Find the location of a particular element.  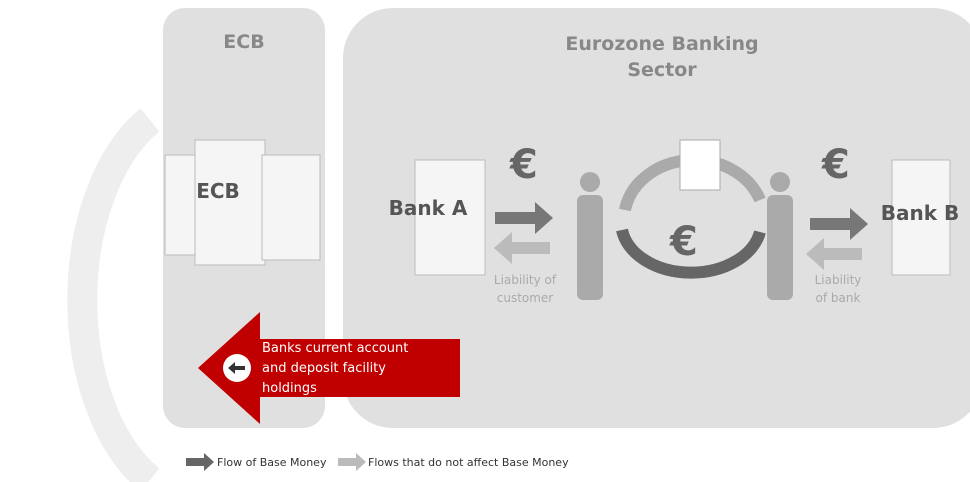

sector-title: Eurozone Banking is located at coordinates (661, 44).